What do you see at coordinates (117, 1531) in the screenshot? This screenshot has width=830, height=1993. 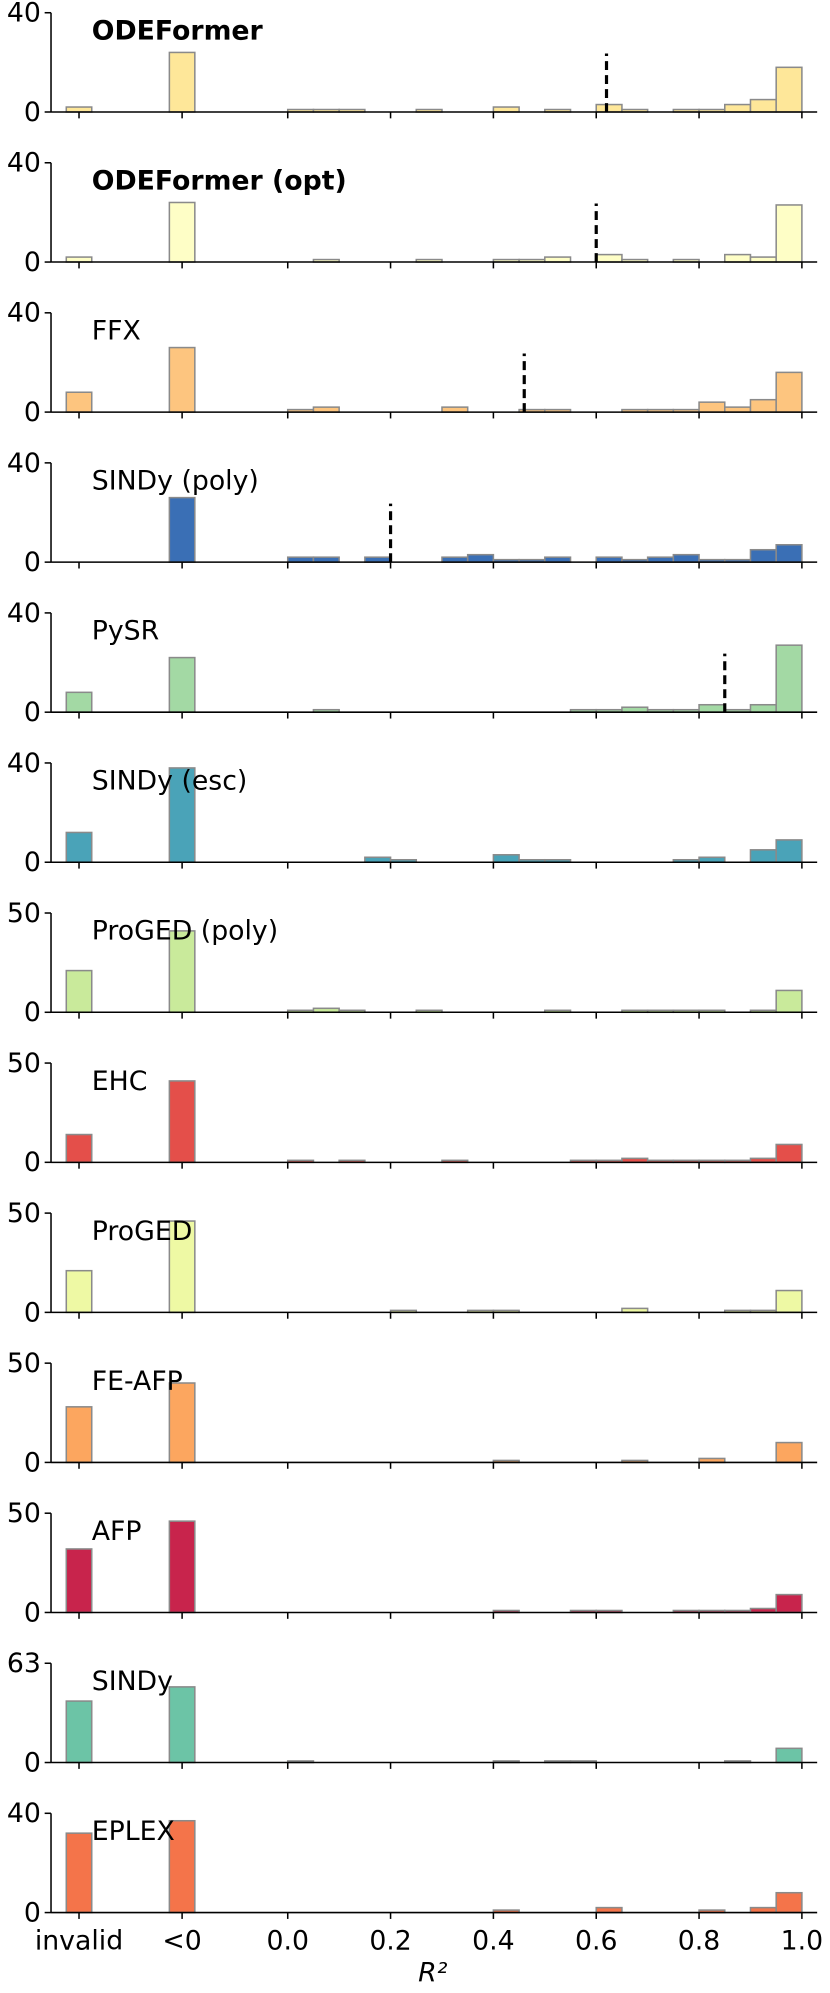 I see `panel-title: AFP` at bounding box center [117, 1531].